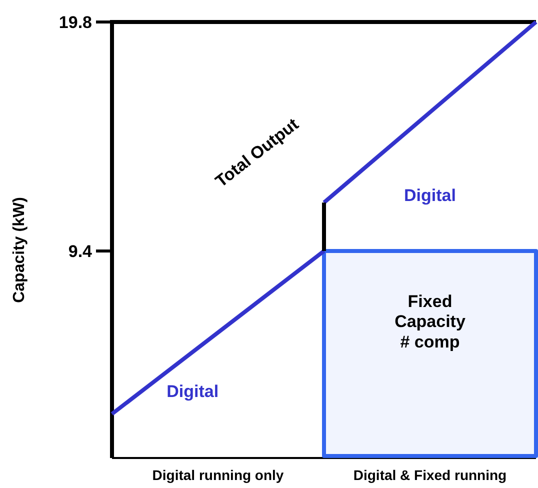  Describe the element at coordinates (80, 251) in the screenshot. I see `y-tick-label: 9.4` at that location.